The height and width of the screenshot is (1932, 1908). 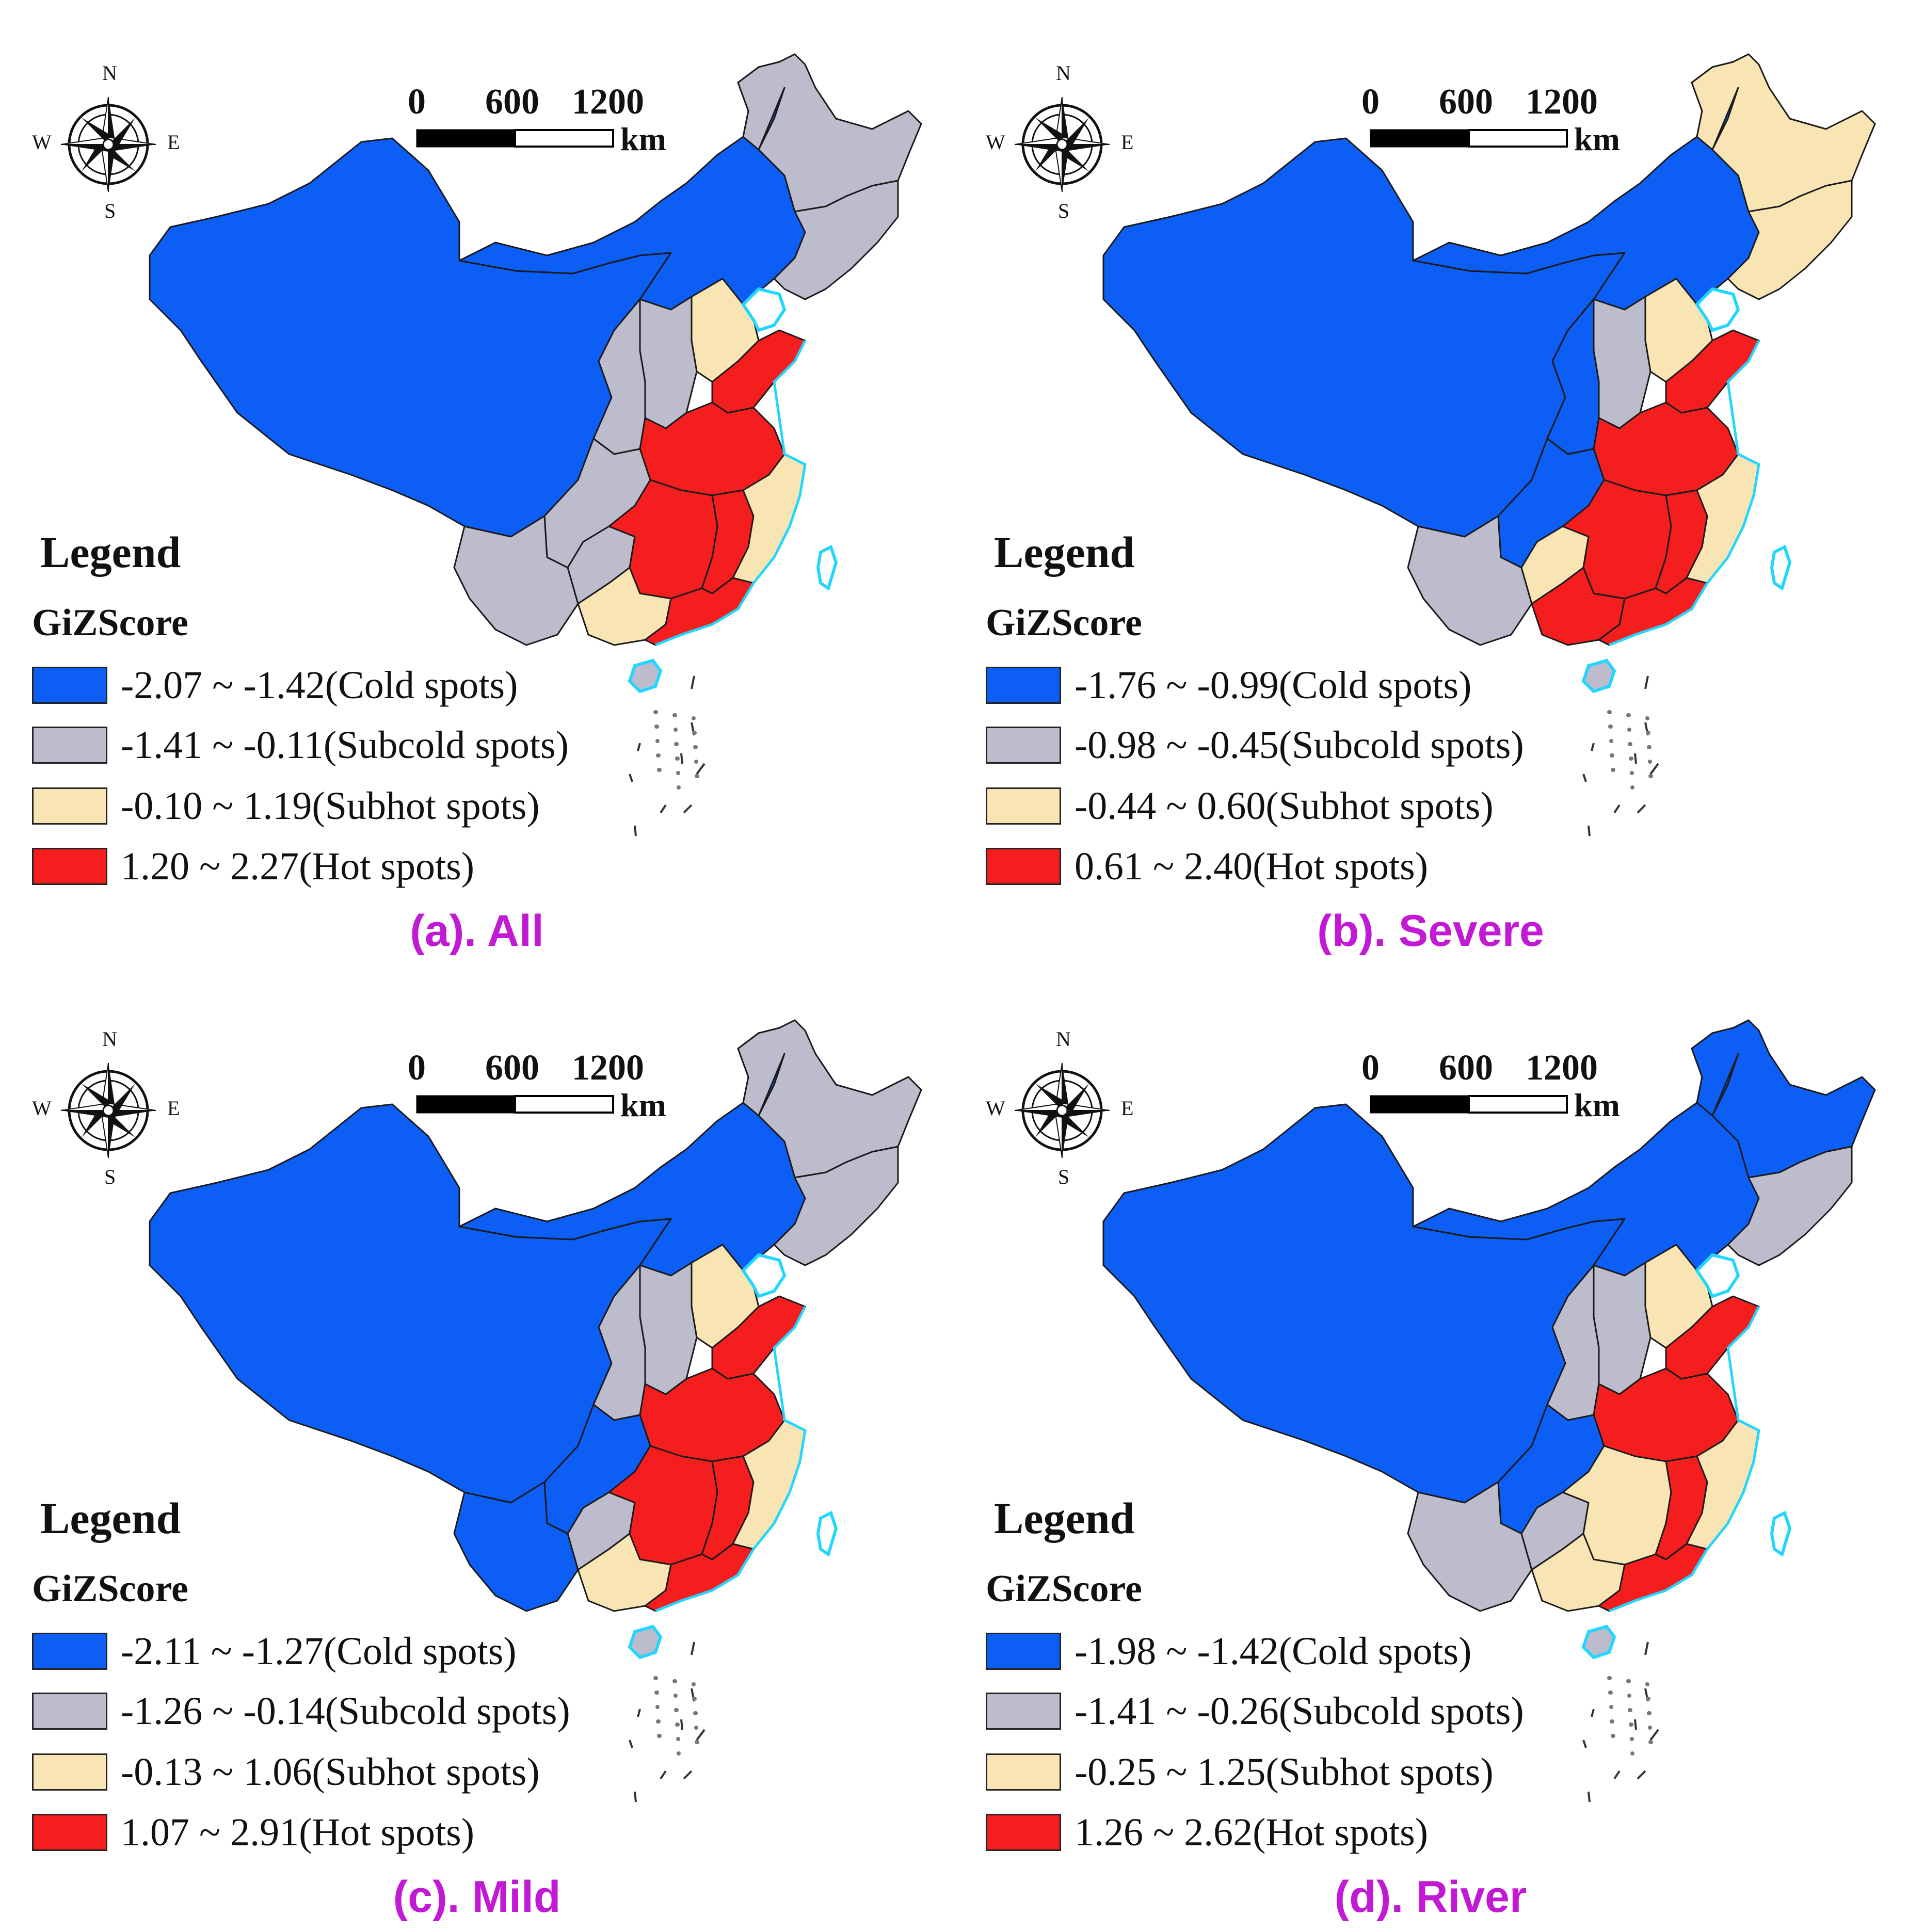 I want to click on legend-item-subhot: -0.13 ~ 1.06(Subhot spots), so click(x=286, y=1772).